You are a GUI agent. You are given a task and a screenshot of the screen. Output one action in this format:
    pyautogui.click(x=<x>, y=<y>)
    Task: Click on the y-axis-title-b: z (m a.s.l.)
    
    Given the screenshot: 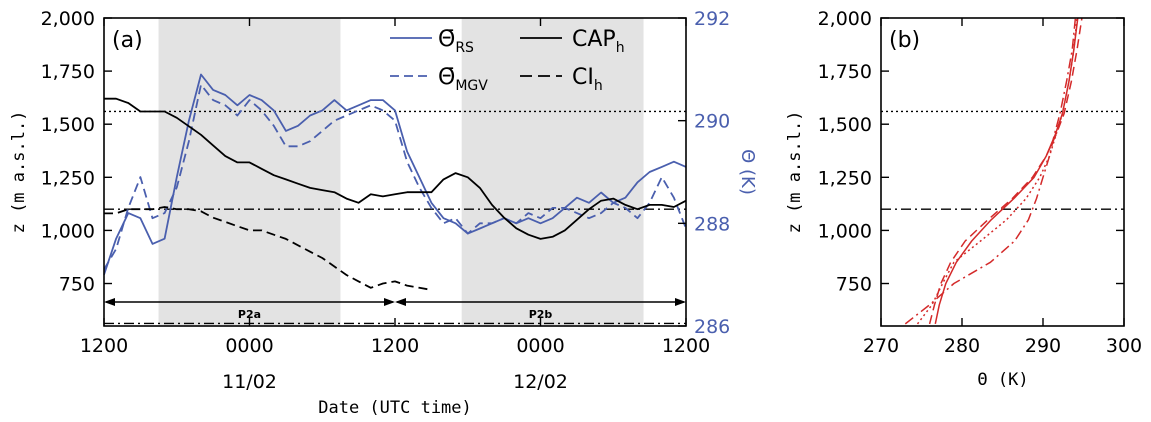 What is the action you would take?
    pyautogui.click(x=795, y=172)
    